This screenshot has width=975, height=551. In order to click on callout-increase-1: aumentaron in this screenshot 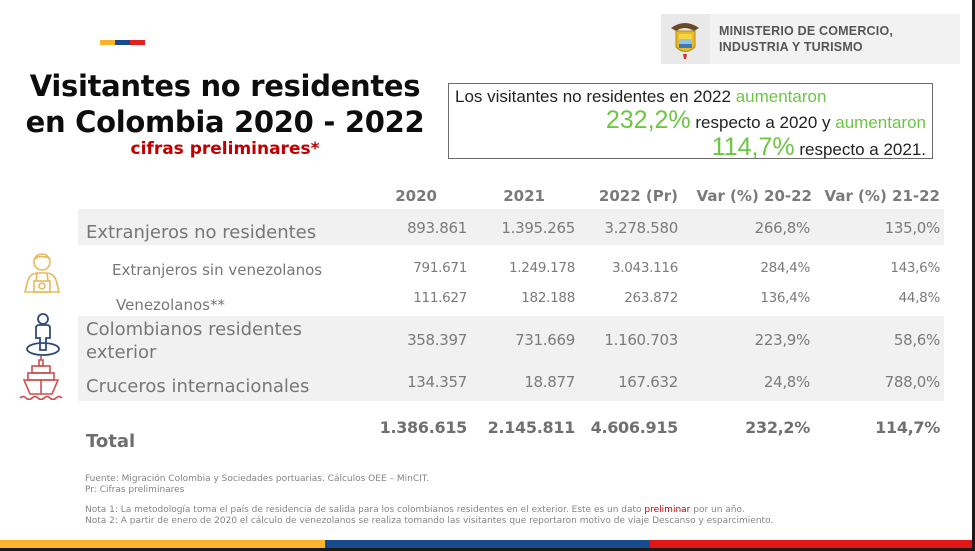, I will do `click(781, 96)`.